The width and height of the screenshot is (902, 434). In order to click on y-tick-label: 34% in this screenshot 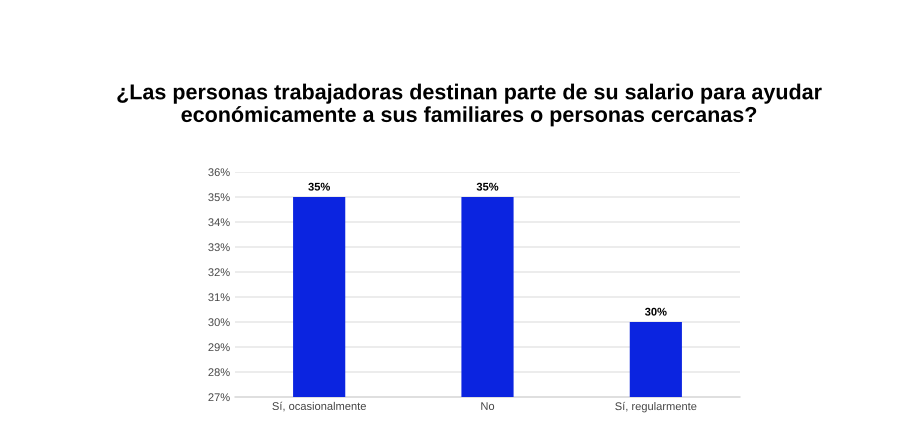, I will do `click(219, 222)`.